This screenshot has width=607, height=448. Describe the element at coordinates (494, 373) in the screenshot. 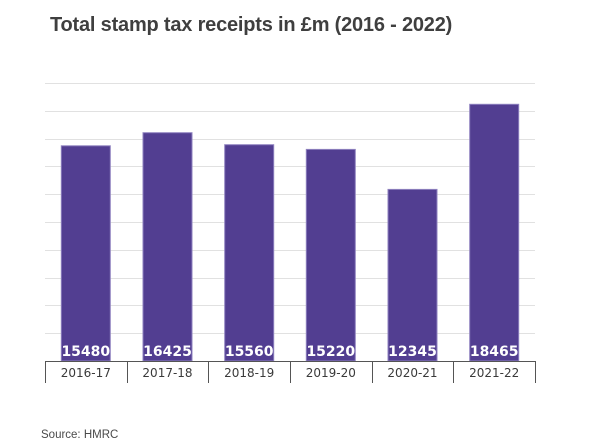

I see `x-tick-label: 2021-22` at that location.